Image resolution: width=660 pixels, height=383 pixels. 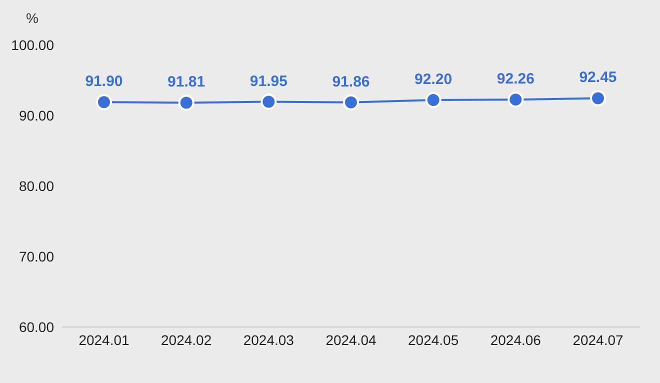 What do you see at coordinates (433, 340) in the screenshot?
I see `x-tick-label: 2024.05` at bounding box center [433, 340].